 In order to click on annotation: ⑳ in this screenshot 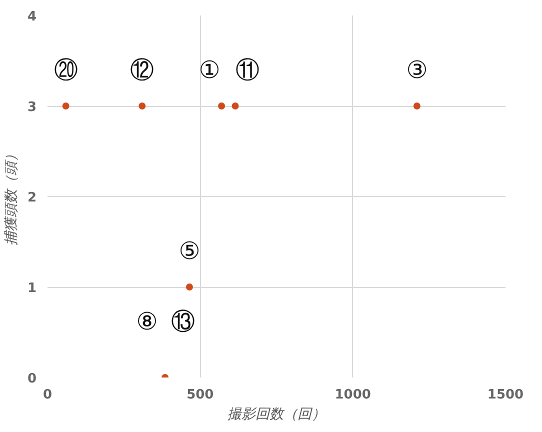, I will do `click(66, 70)`.